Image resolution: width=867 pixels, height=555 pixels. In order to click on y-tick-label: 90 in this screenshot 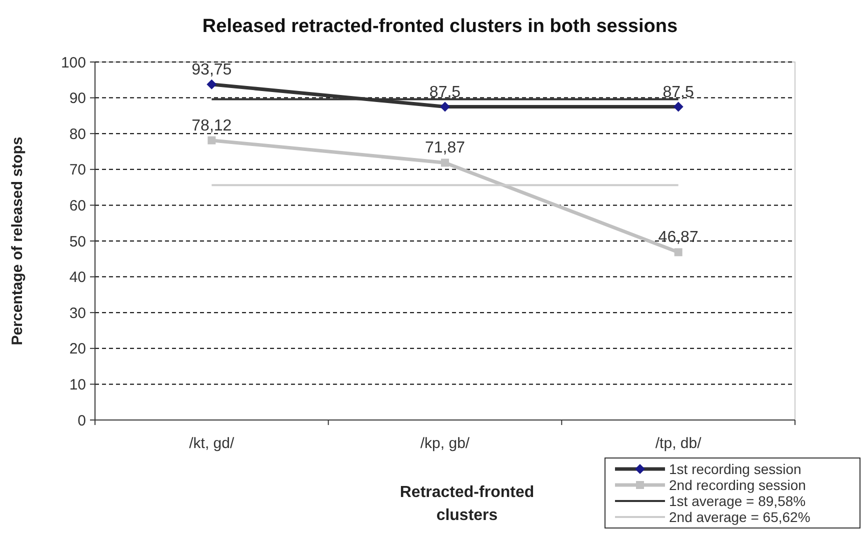, I will do `click(77, 99)`.